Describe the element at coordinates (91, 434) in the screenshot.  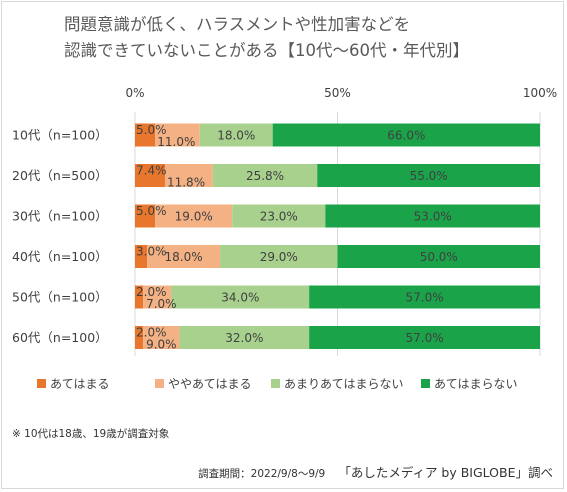
I see `footnote: ※ 10代は18歳、19歳が調査対象` at that location.